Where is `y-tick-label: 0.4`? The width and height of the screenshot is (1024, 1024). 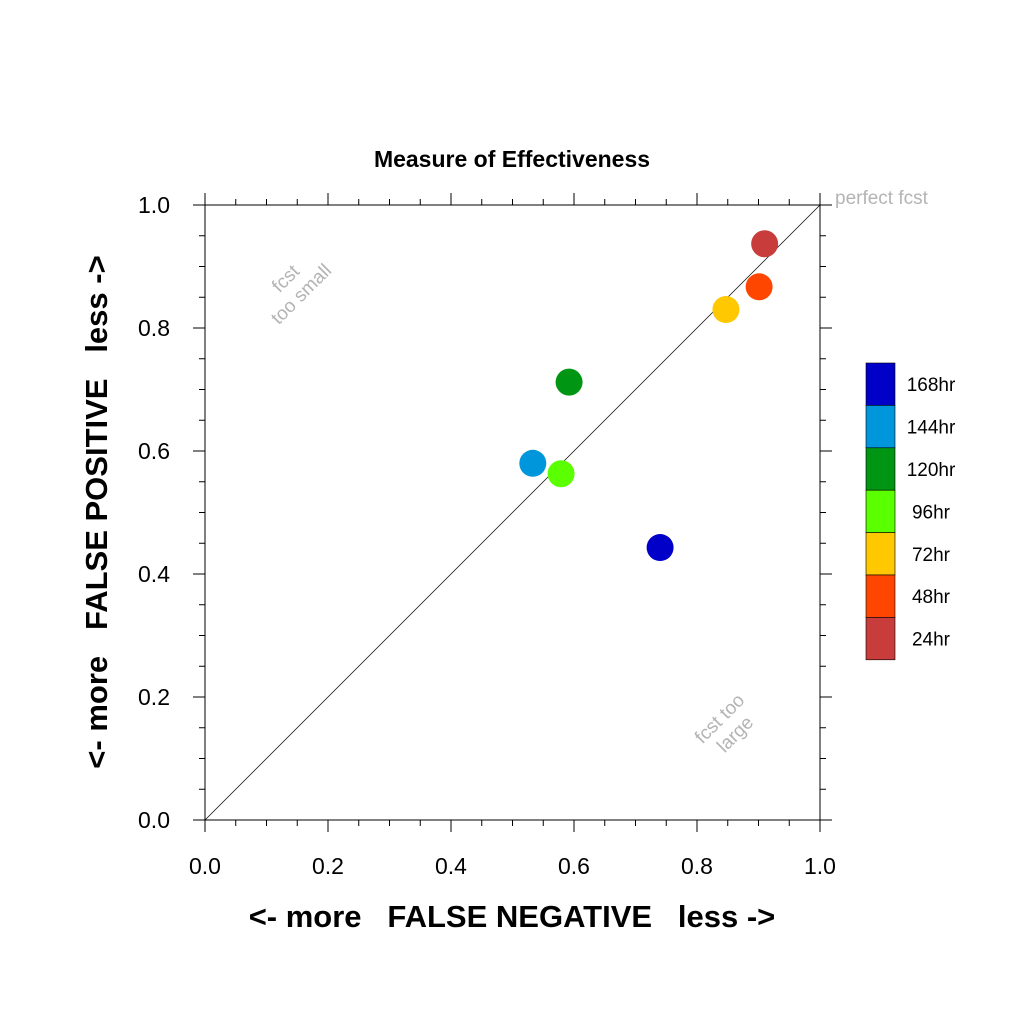
y-tick-label: 0.4 is located at coordinates (154, 574).